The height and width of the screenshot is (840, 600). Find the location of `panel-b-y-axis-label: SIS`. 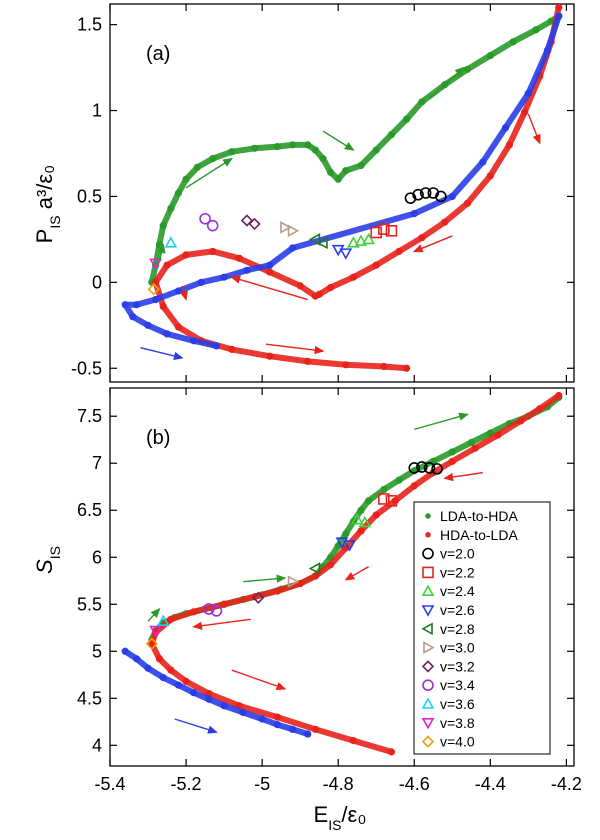

panel-b-y-axis-label: SIS is located at coordinates (47, 560).